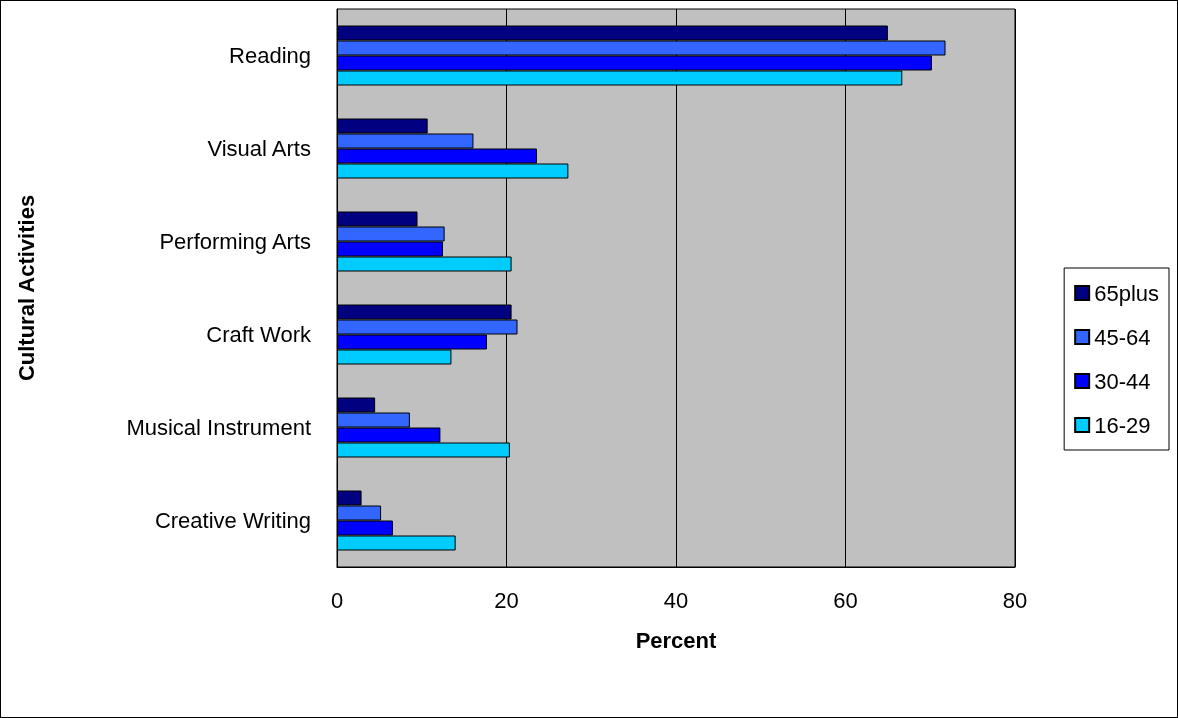 The image size is (1178, 718). Describe the element at coordinates (1122, 425) in the screenshot. I see `legend-label: 16-29` at that location.